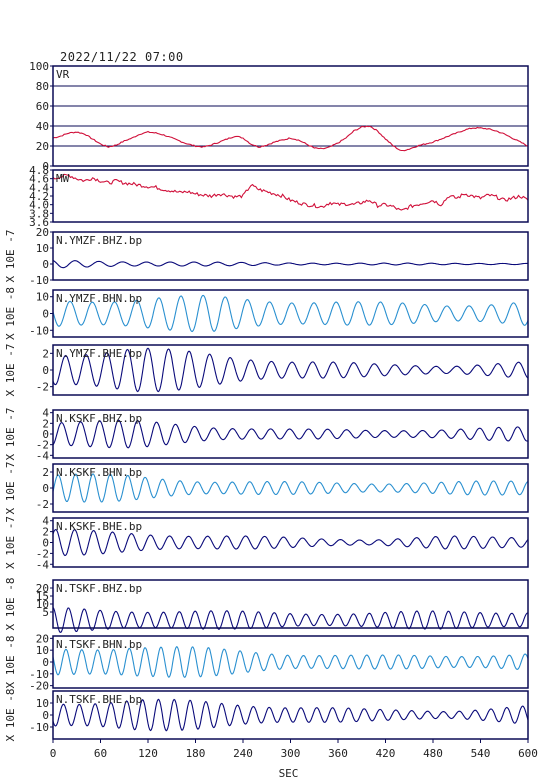  What do you see at coordinates (99, 418) in the screenshot?
I see `series-label: N.KSKF.BHZ.bp` at bounding box center [99, 418].